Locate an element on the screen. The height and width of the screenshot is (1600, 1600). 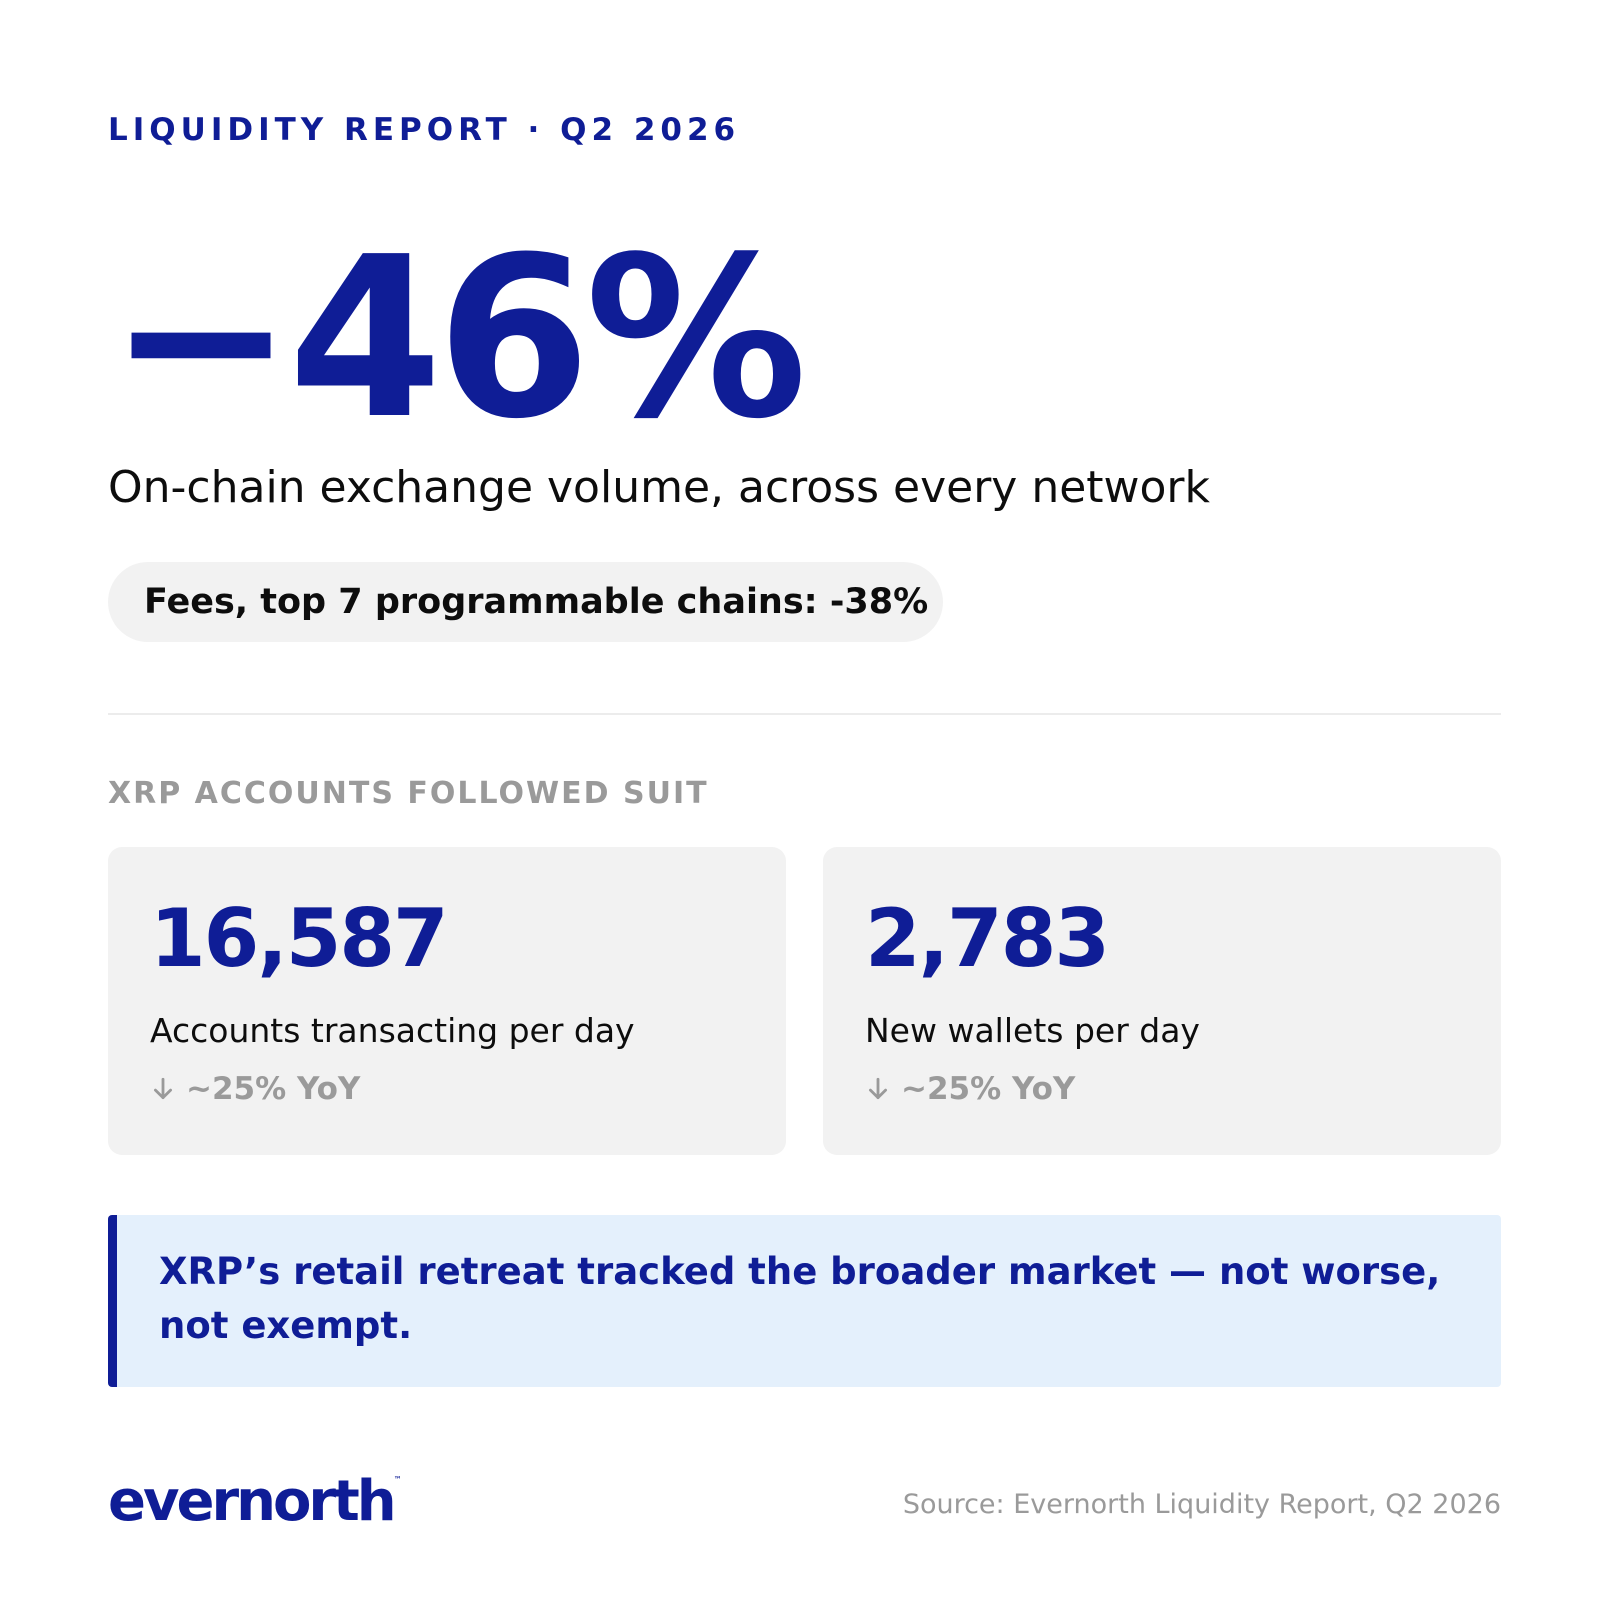
divider is located at coordinates (804, 714).